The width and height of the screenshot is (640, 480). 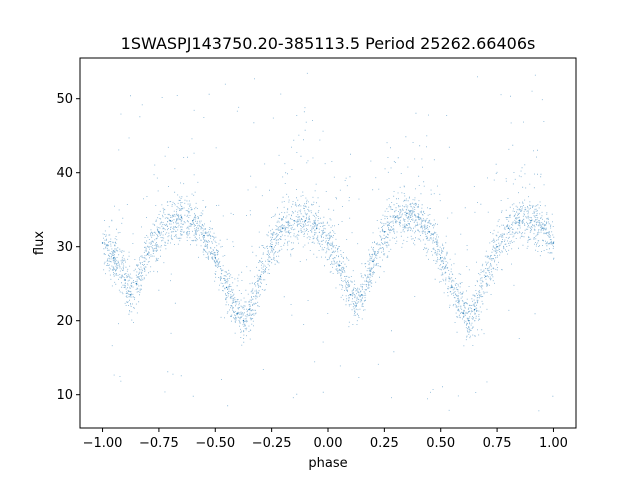 What do you see at coordinates (39, 243) in the screenshot?
I see `y-axis-label: flux` at bounding box center [39, 243].